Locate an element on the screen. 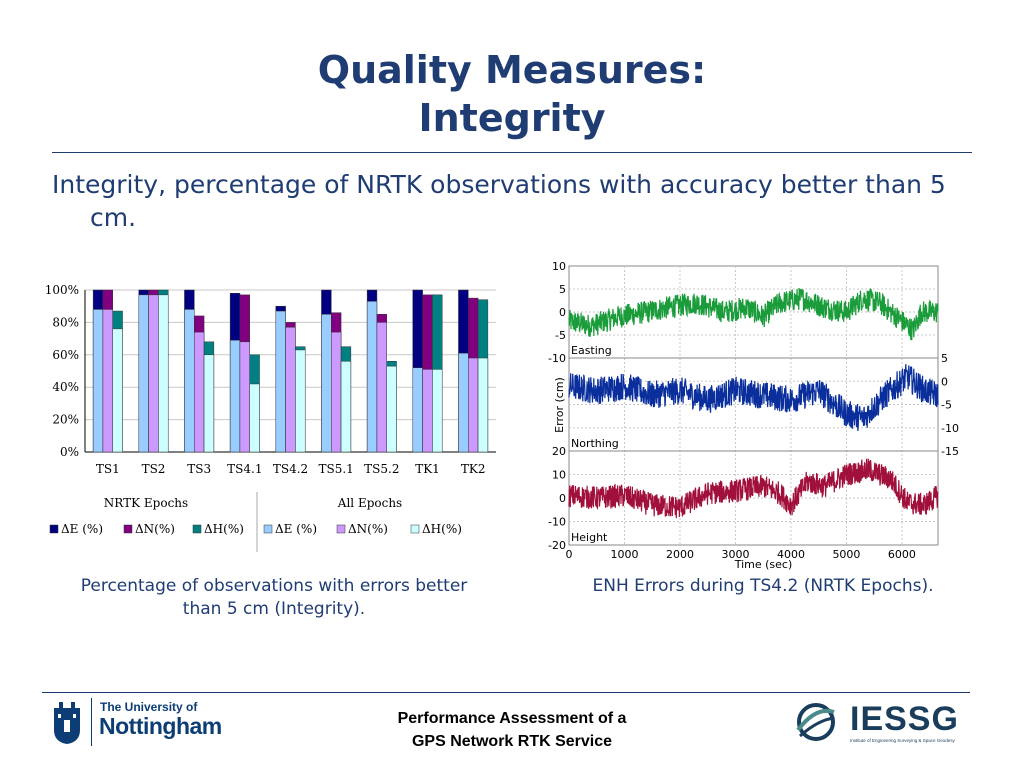 Image resolution: width=1024 pixels, height=768 pixels. globe-icon is located at coordinates (815, 722).